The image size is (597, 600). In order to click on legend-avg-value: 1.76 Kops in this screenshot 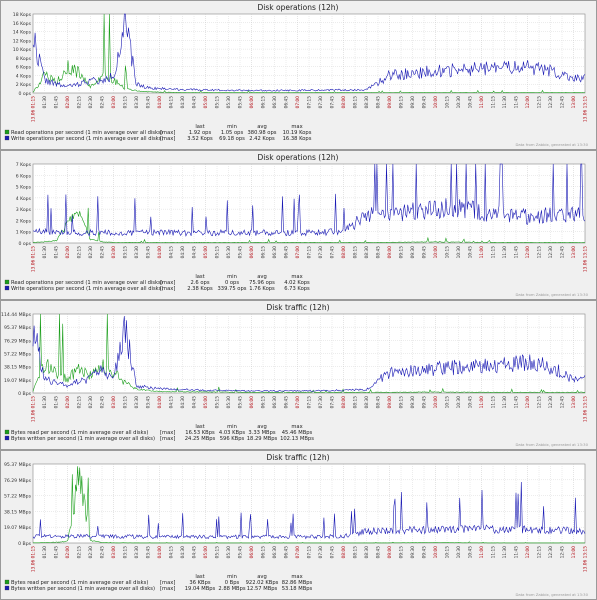, I will do `click(262, 289)`.